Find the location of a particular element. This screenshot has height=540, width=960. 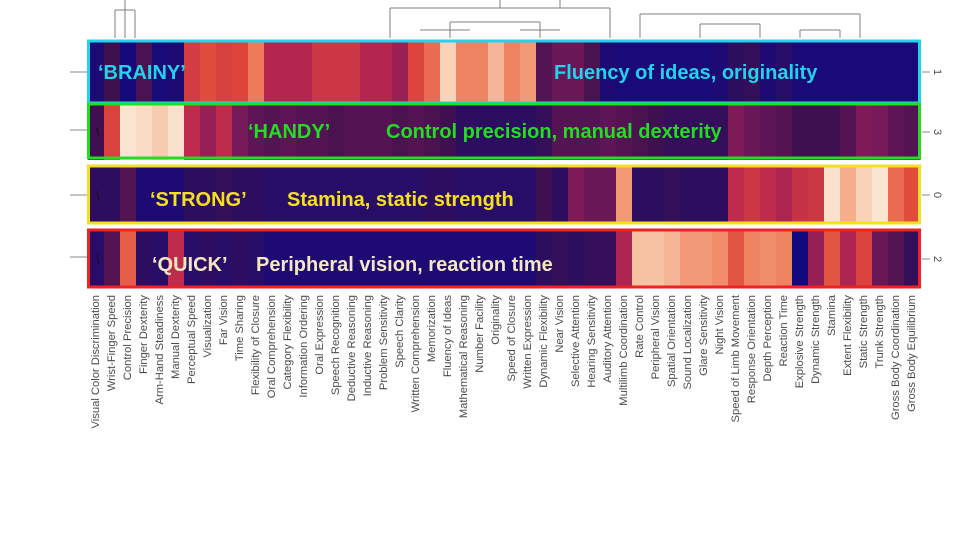

column-label: Written Expression is located at coordinates (528, 342).